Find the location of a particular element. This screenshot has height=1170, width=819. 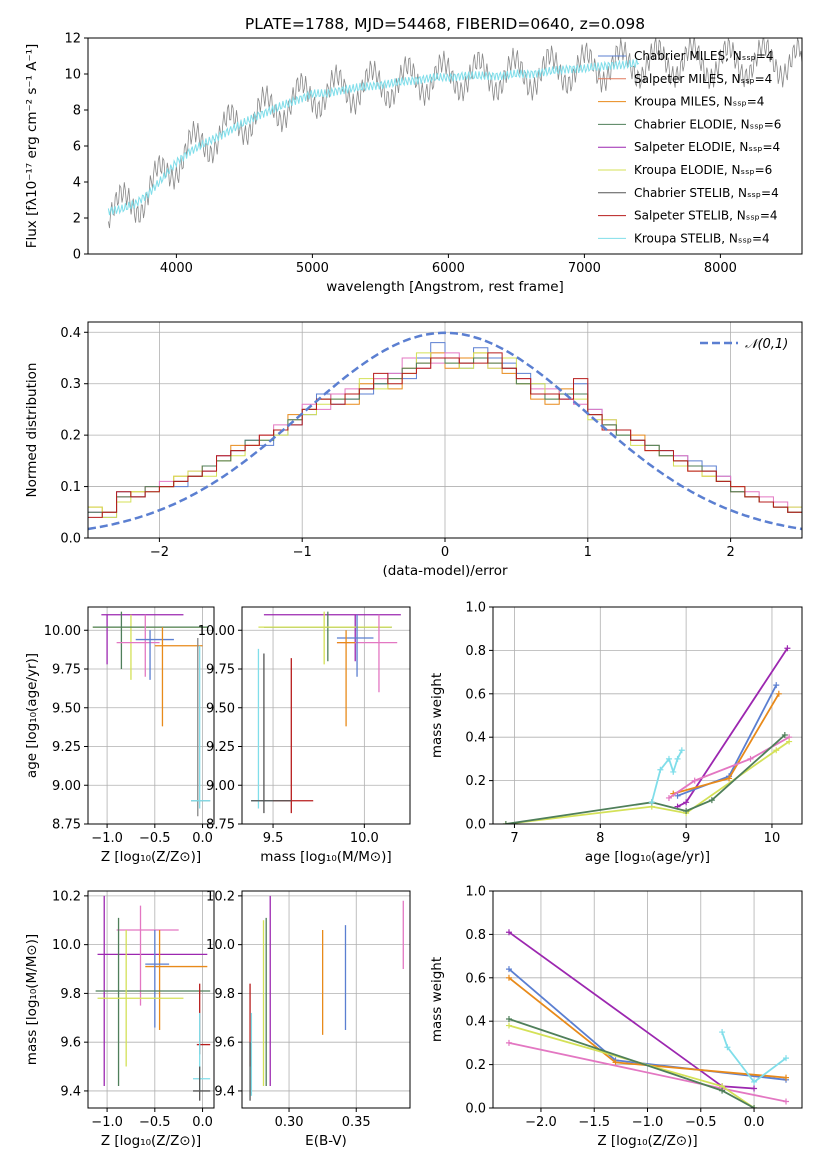

legend-label: Kroupa ELODIE, Nₛₛₚ=6 is located at coordinates (703, 170).